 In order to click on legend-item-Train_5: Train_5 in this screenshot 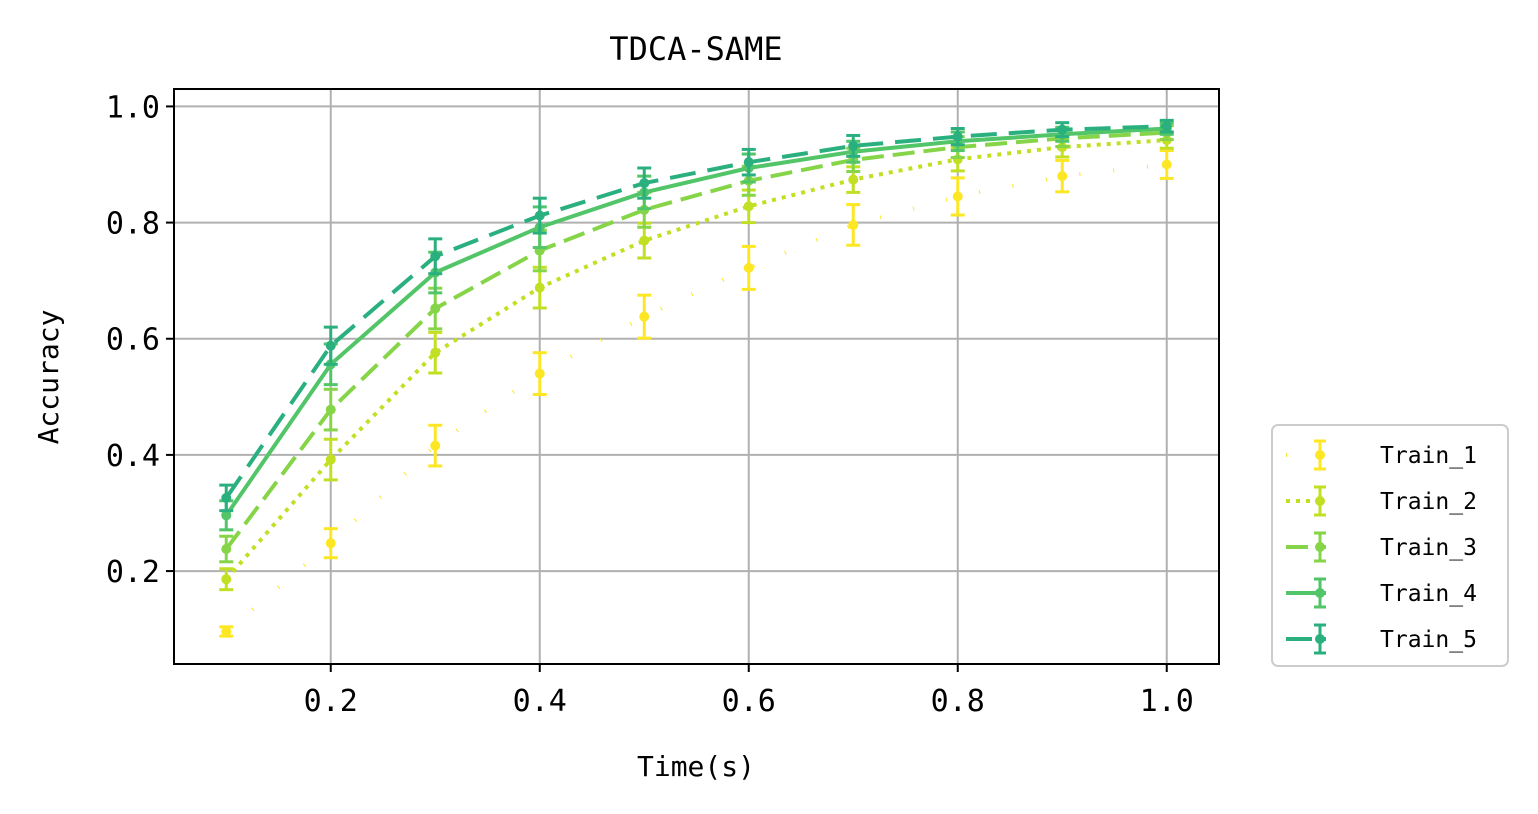, I will do `click(1381, 639)`.